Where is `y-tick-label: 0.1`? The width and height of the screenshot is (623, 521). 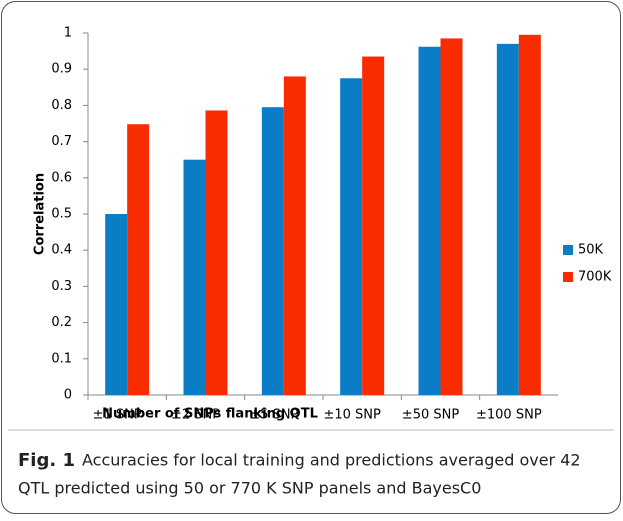
y-tick-label: 0.1 is located at coordinates (61, 358).